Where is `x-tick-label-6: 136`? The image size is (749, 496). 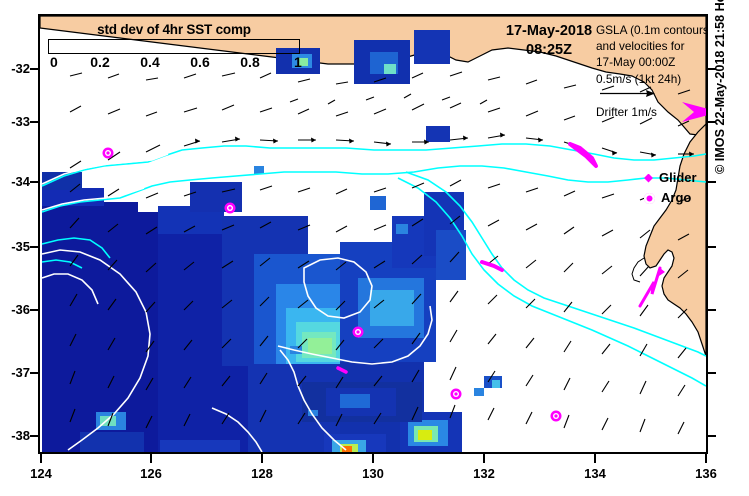
x-tick-label-6: 136 is located at coordinates (706, 473).